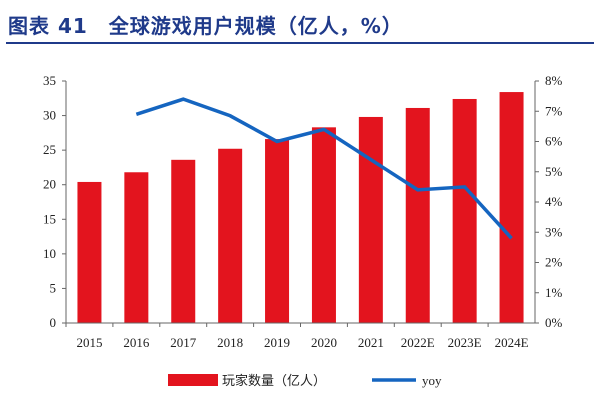 The height and width of the screenshot is (400, 600). What do you see at coordinates (324, 342) in the screenshot?
I see `x-tick-label: 2020` at bounding box center [324, 342].